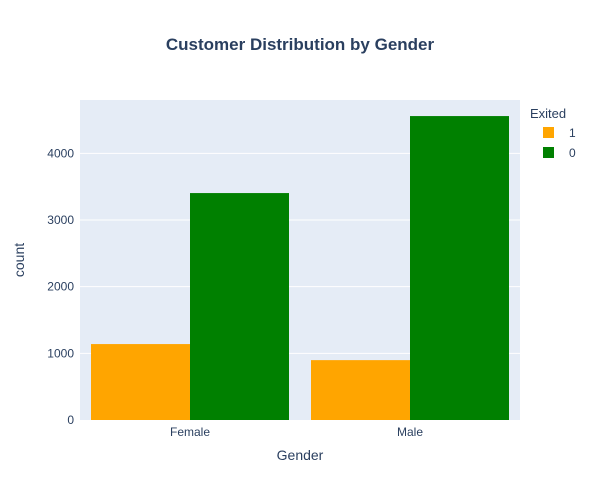 The image size is (600, 500). I want to click on x-axis-ticks: Female Male, so click(296, 432).